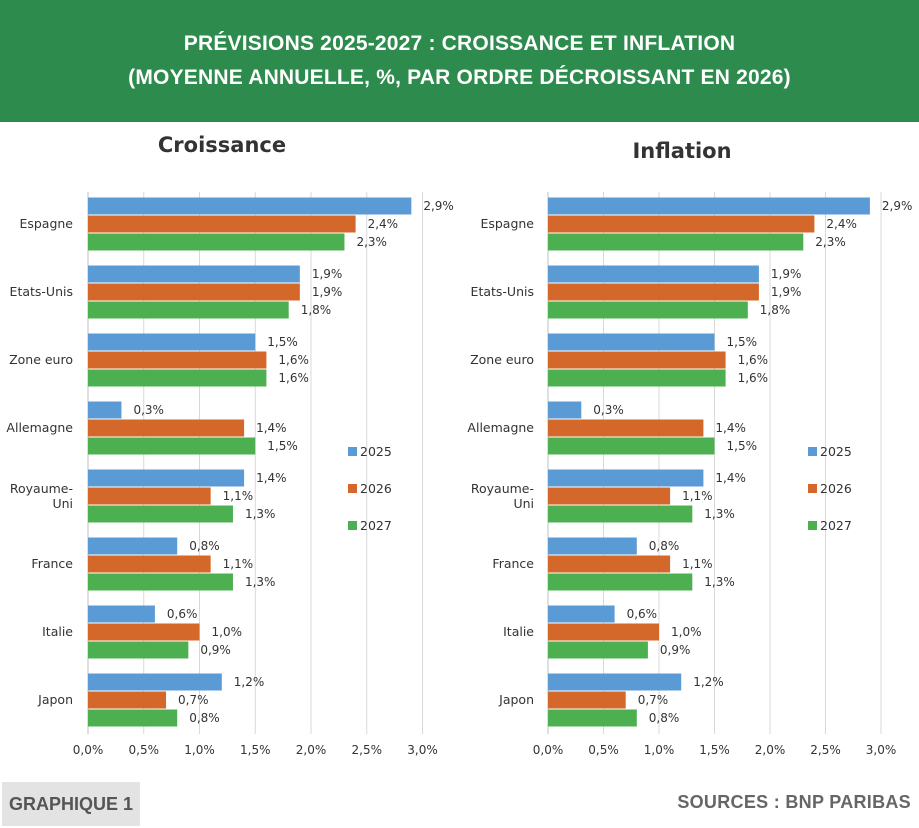  I want to click on data-label: 2,9%, so click(438, 206).